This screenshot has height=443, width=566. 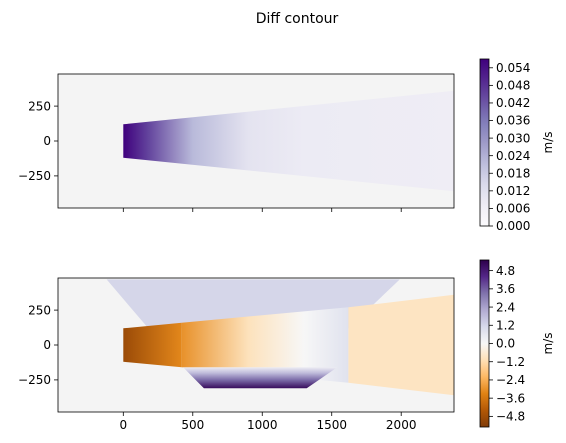 What do you see at coordinates (513, 86) in the screenshot?
I see `top-colorbar-tick-label: 0.048` at bounding box center [513, 86].